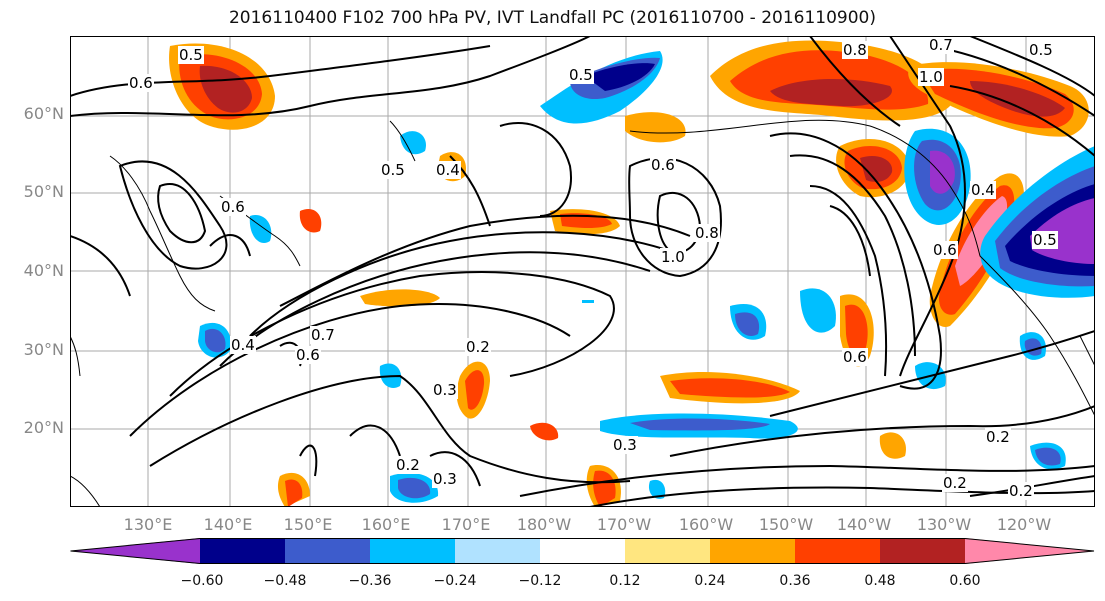 Image resolution: width=1105 pixels, height=601 pixels. What do you see at coordinates (43, 349) in the screenshot?
I see `lat-label: 30°N` at bounding box center [43, 349].